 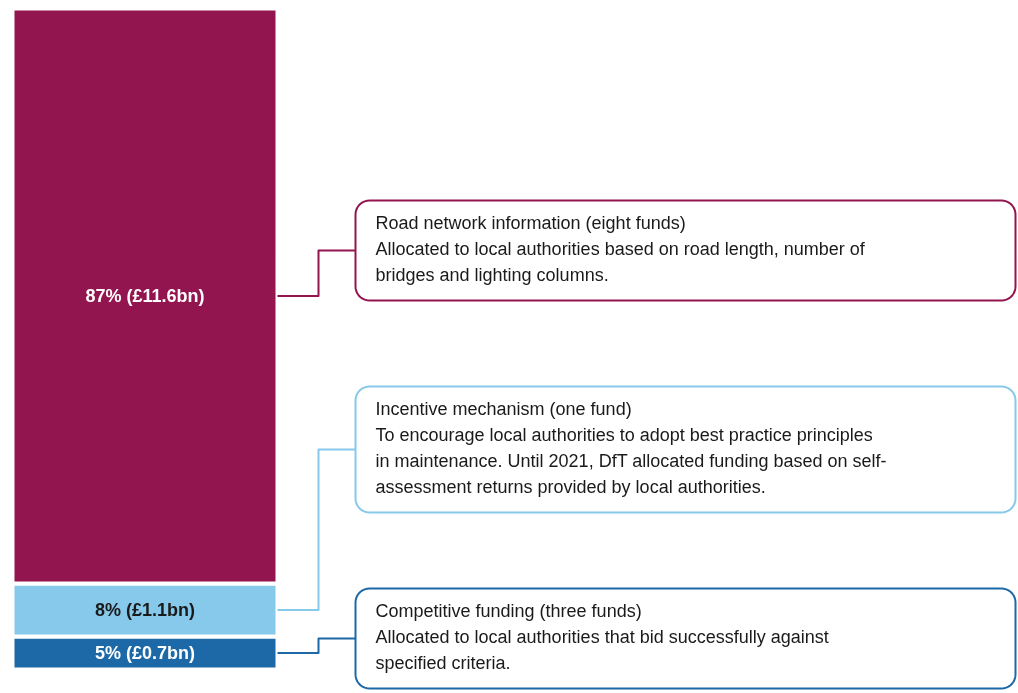 I want to click on data-label: 87% (£11.6bn), so click(x=145, y=296).